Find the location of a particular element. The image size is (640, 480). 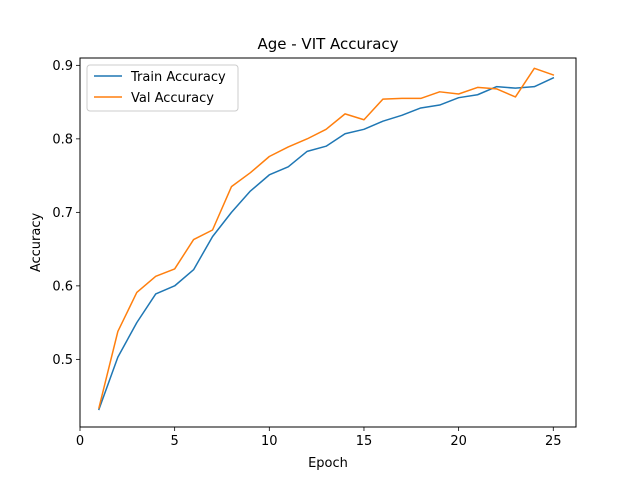

legend-label-val: Val Accuracy is located at coordinates (172, 98).